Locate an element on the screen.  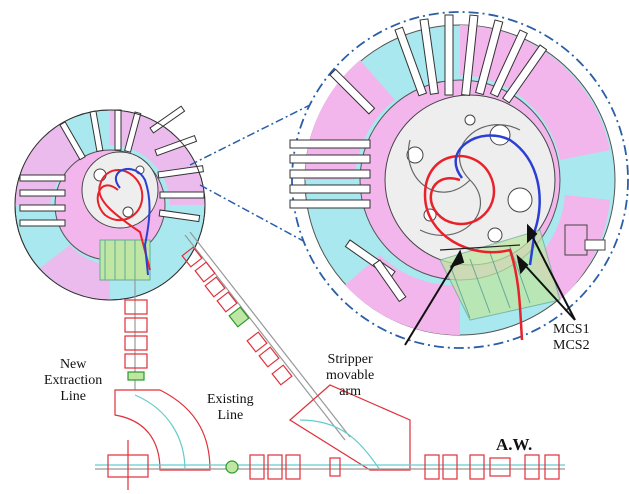
label-line: Extraction is located at coordinates (73, 381).